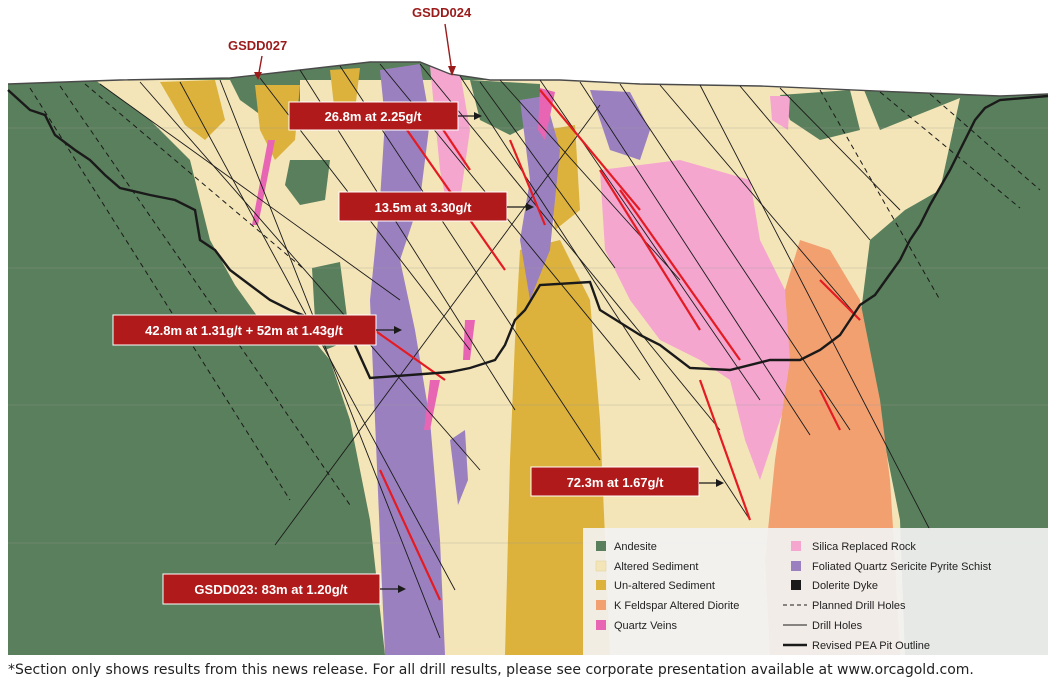  I want to click on callout-text: 42.8m at 1.31g/t + 52m at 1.43g/t, so click(244, 330).